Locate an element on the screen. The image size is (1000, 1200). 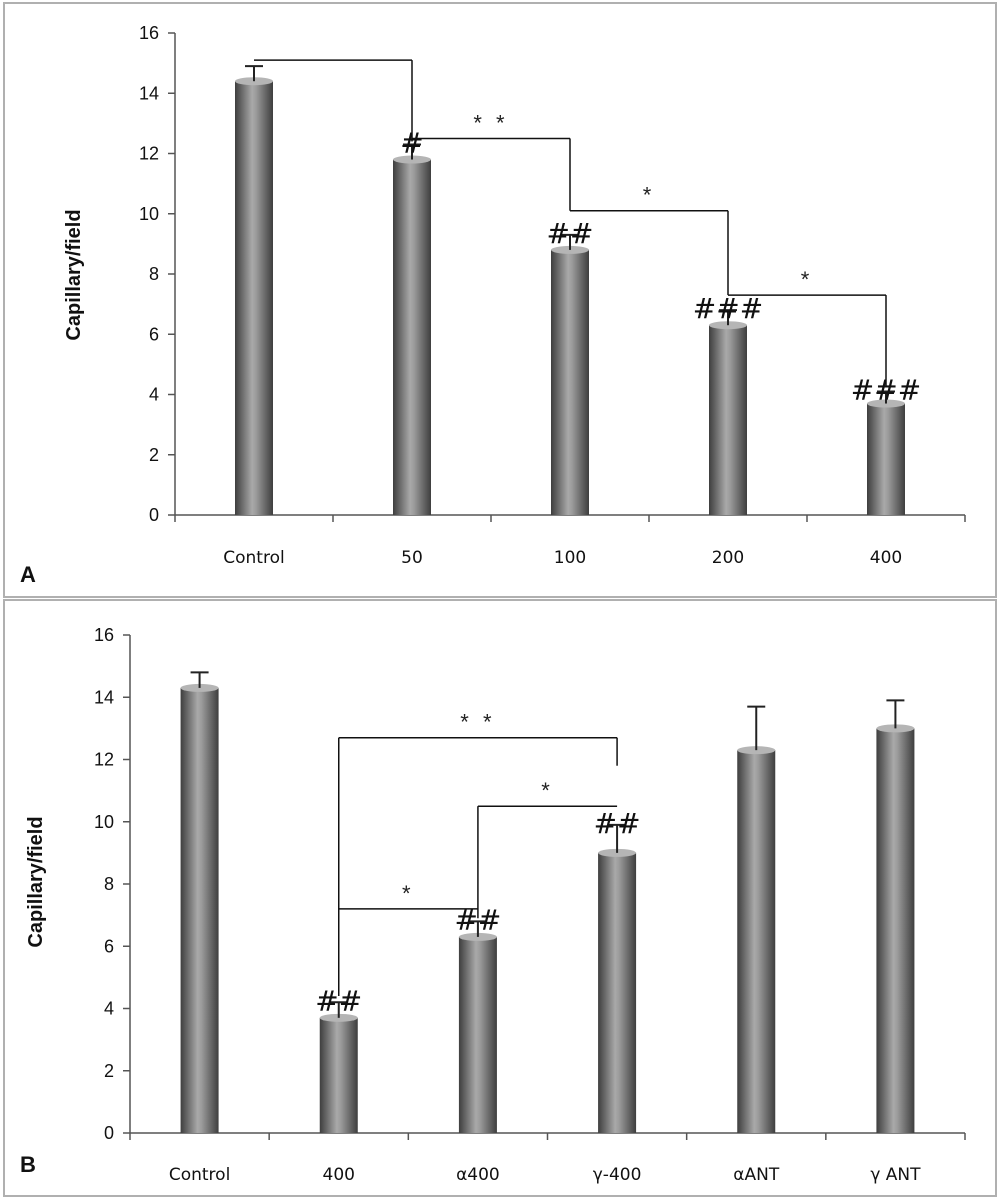
panel-b-y-tick-label: 12 is located at coordinates (104, 760).